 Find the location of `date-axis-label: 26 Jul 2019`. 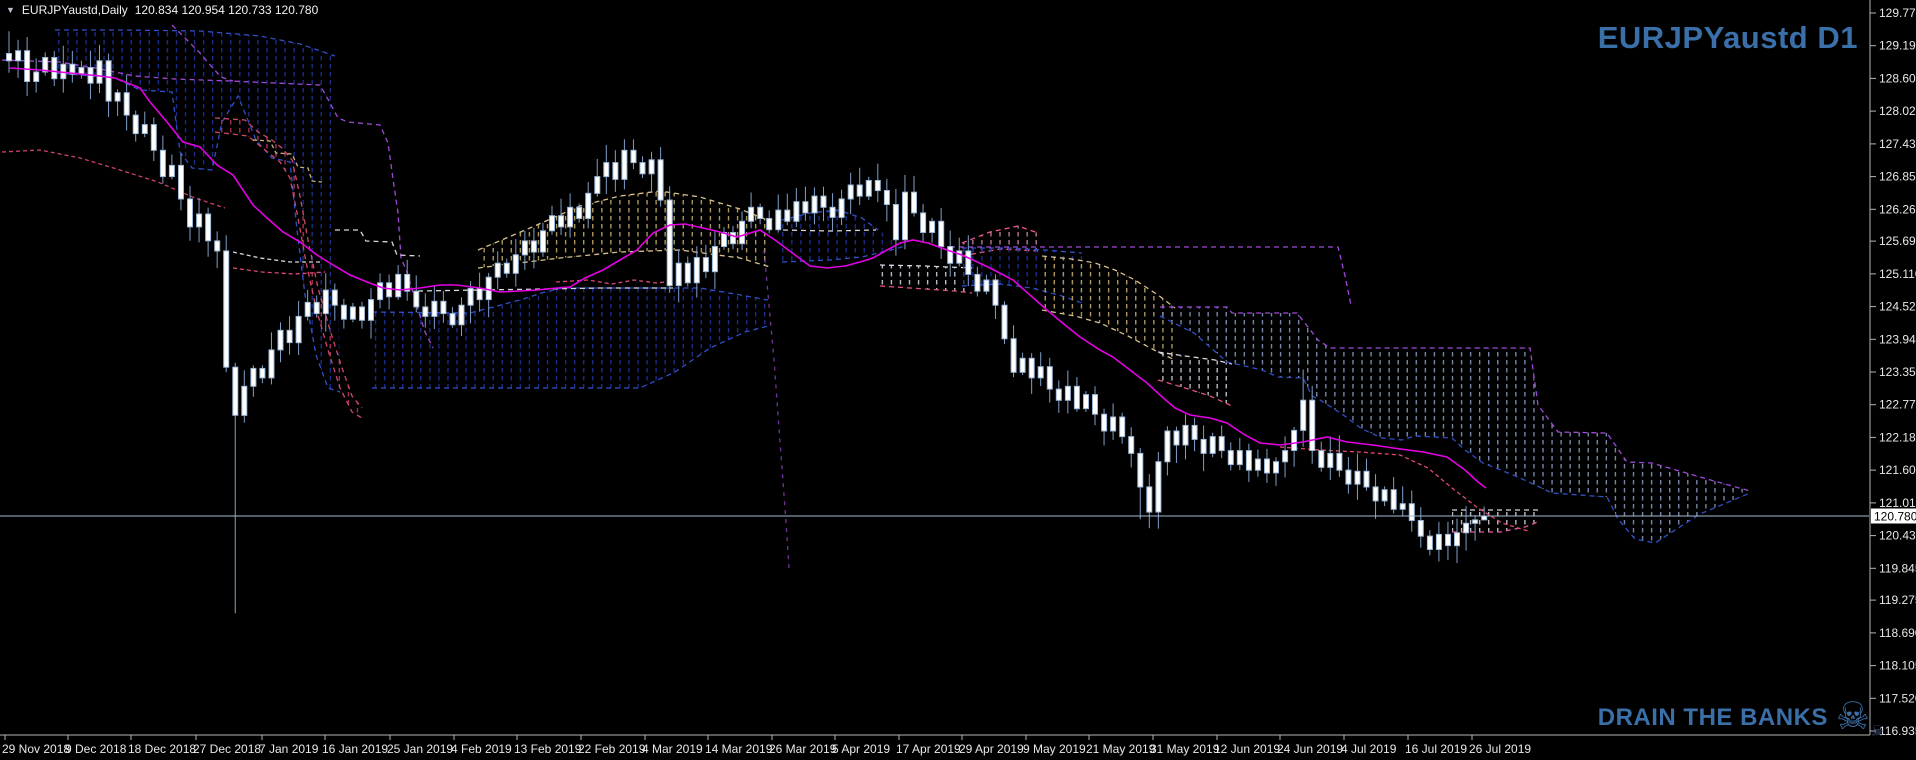

date-axis-label: 26 Jul 2019 is located at coordinates (1500, 749).